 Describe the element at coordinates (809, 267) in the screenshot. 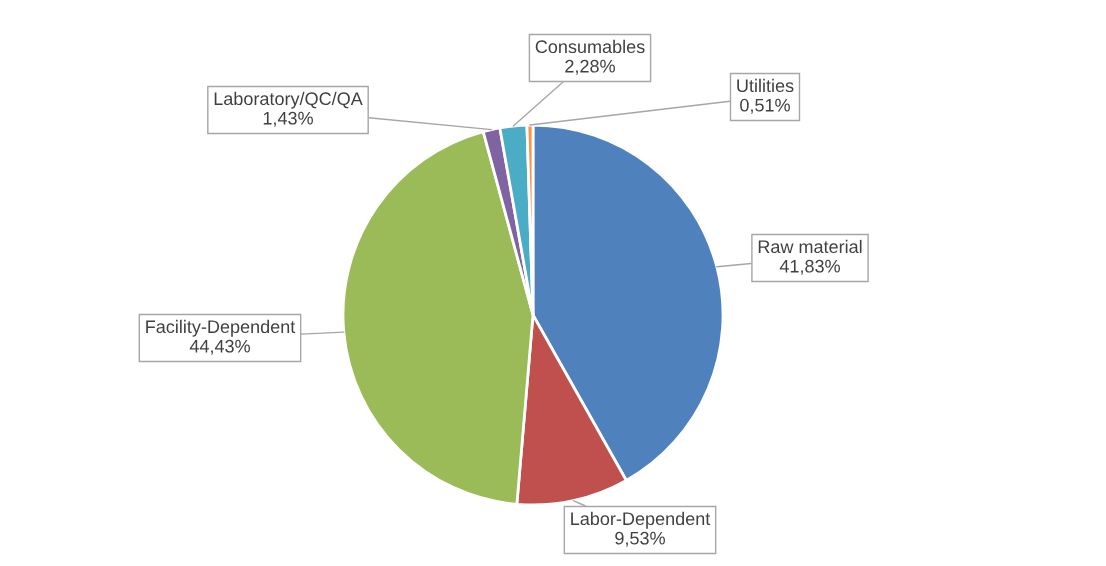

I see `data-label: 41,83%` at that location.